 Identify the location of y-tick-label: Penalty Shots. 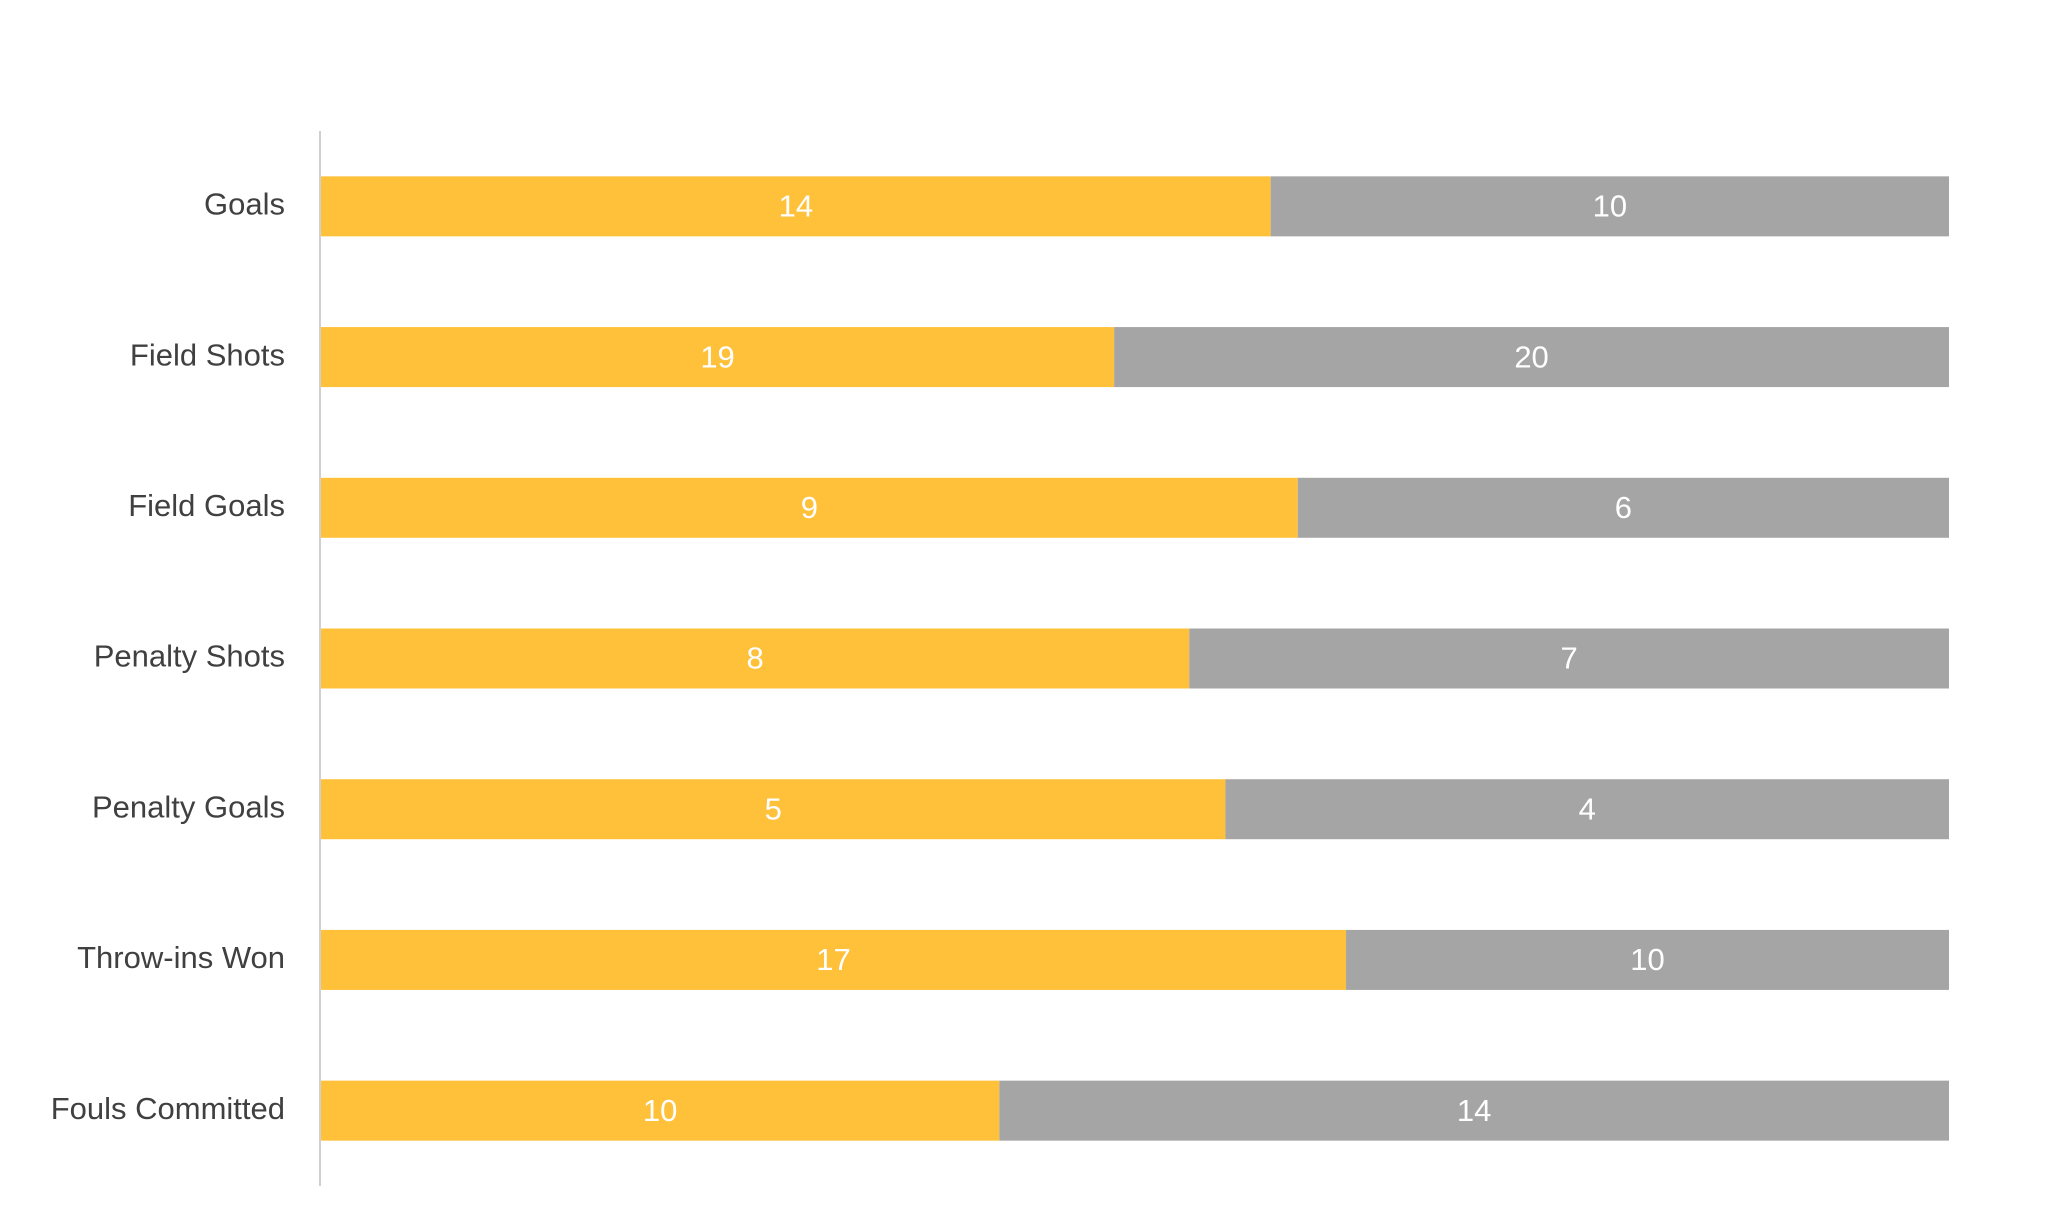
(189, 656).